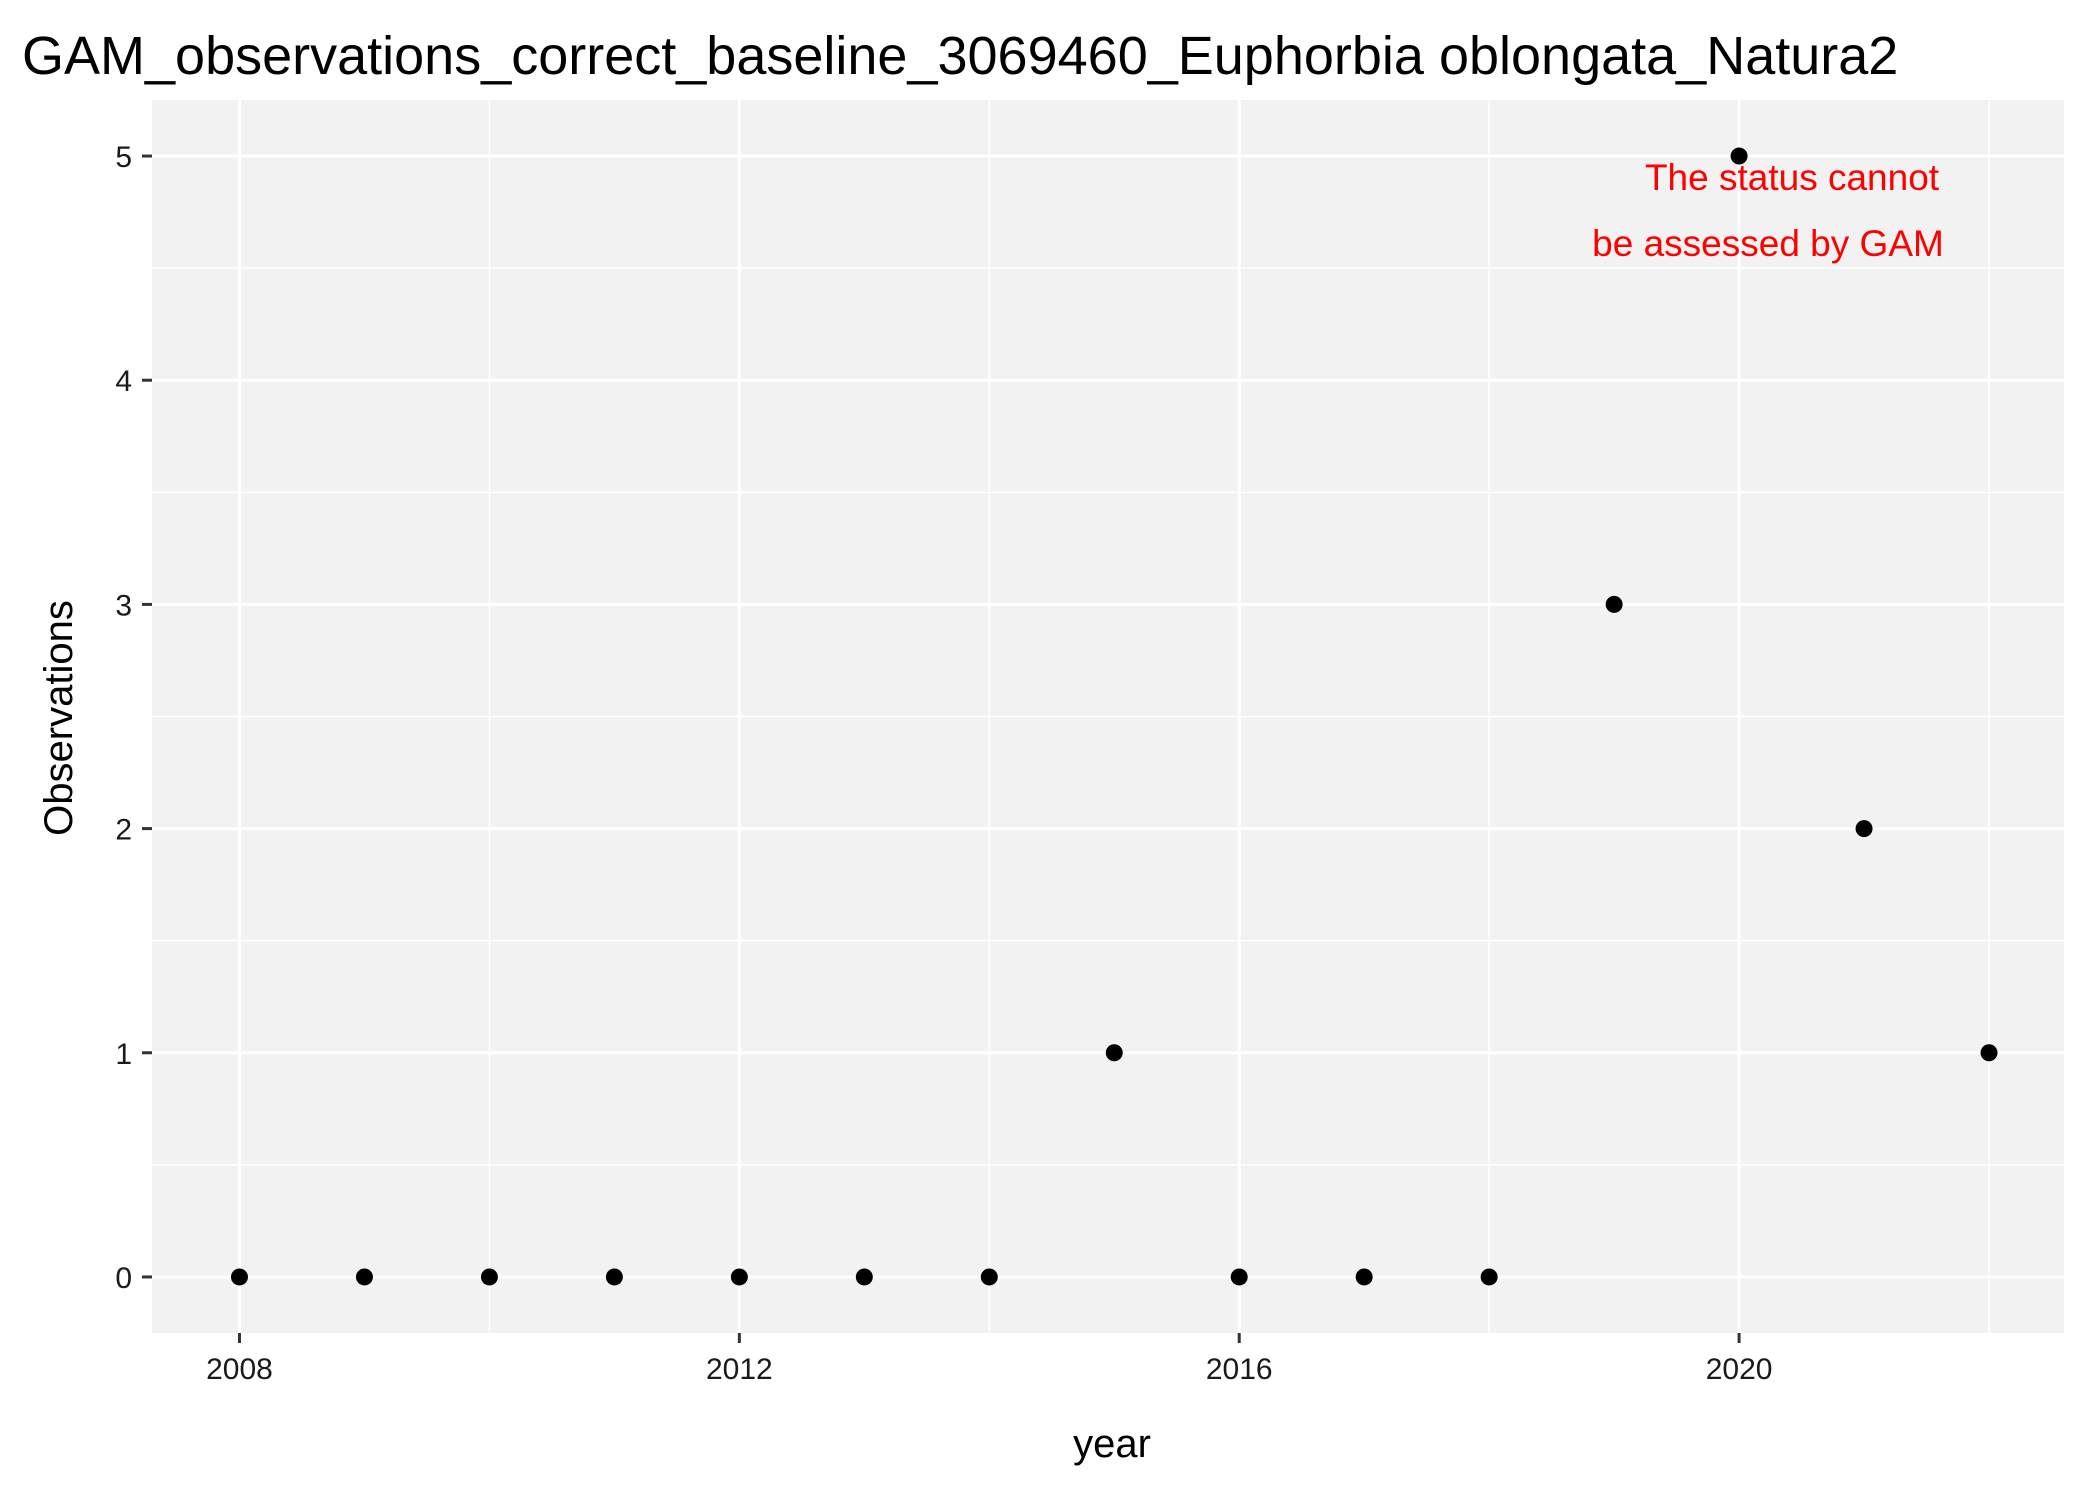 The width and height of the screenshot is (2100, 1499). What do you see at coordinates (123, 830) in the screenshot?
I see `y-tick-label: 2` at bounding box center [123, 830].